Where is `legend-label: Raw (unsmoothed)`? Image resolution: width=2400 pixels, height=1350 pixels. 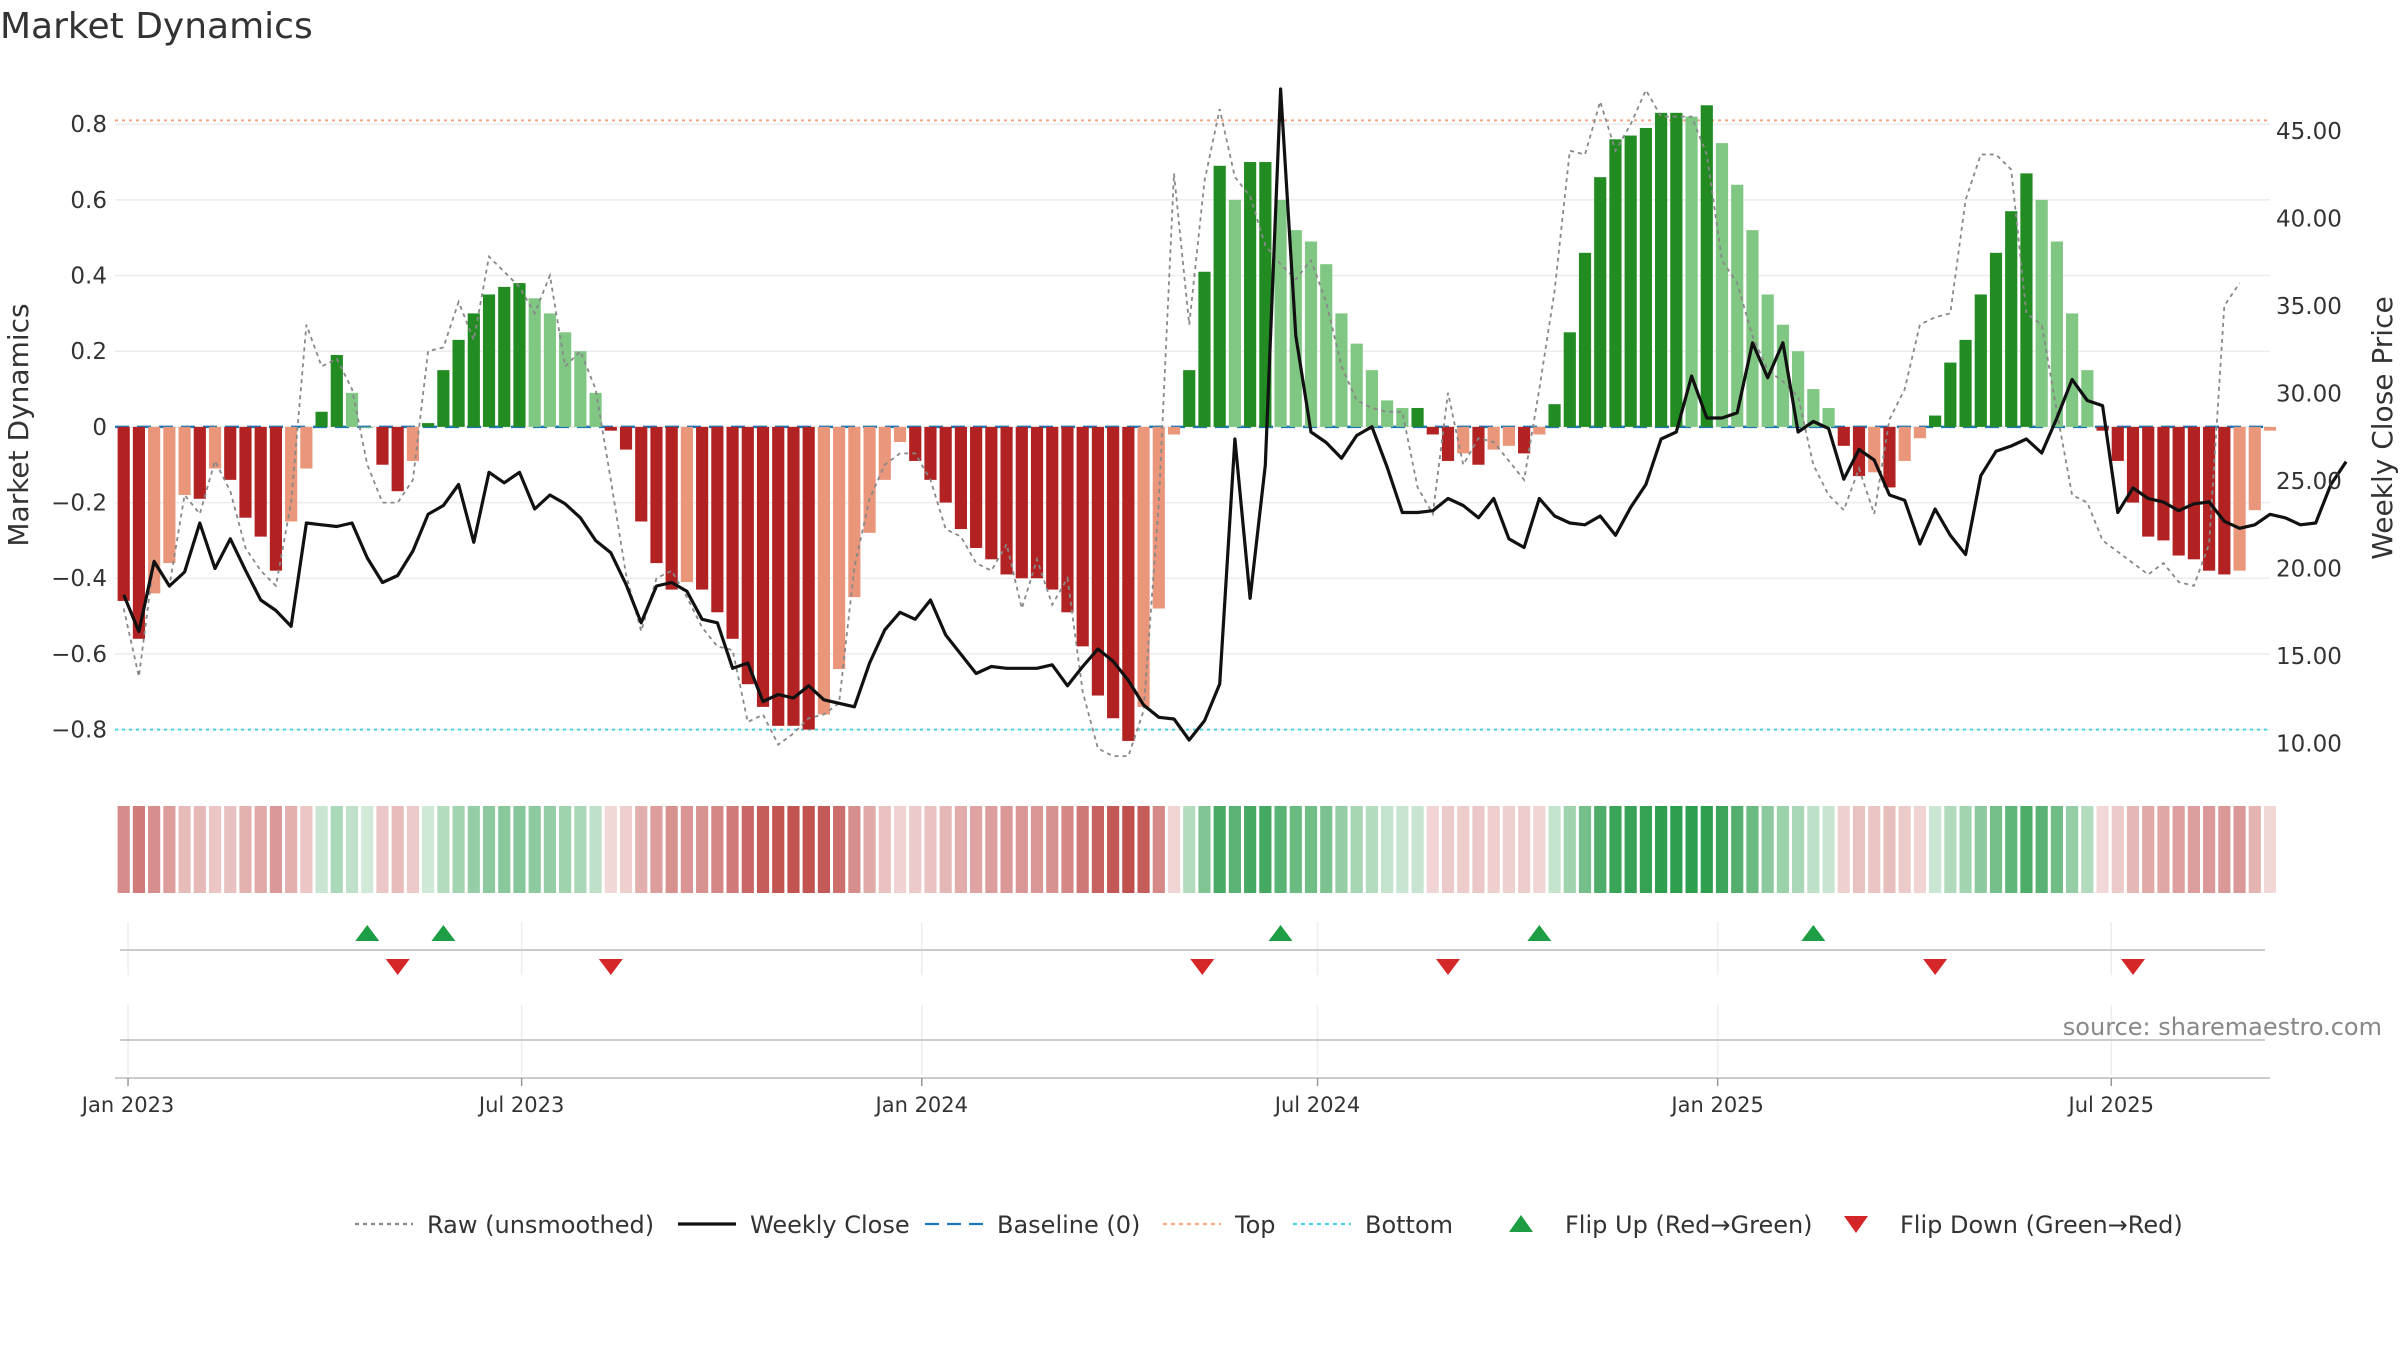 legend-label: Raw (unsmoothed) is located at coordinates (540, 1225).